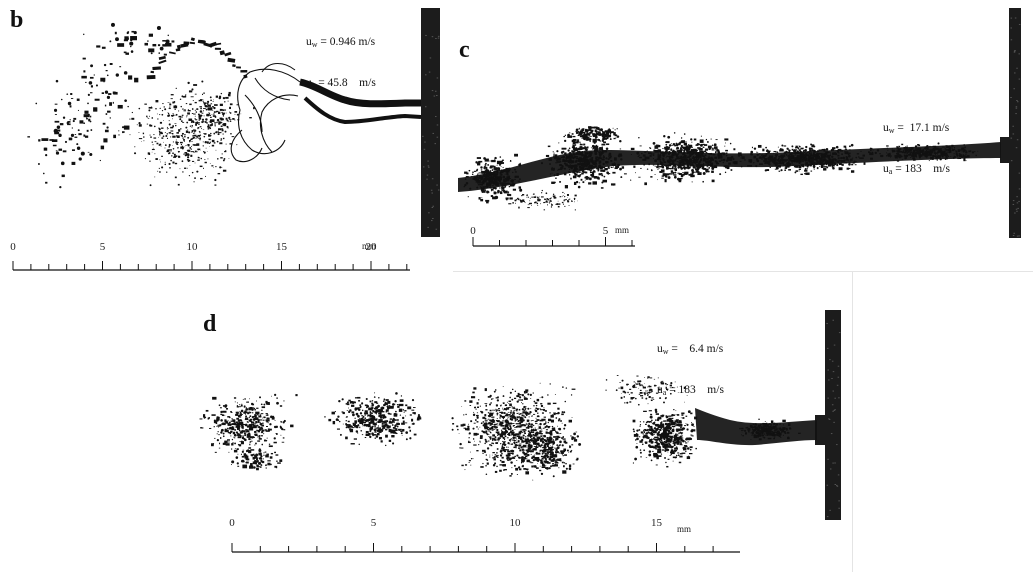 Image resolution: width=1033 pixels, height=572 pixels. Describe the element at coordinates (341, 42) in the screenshot. I see `water-velocity-b: uw = 0.946 m/s` at that location.